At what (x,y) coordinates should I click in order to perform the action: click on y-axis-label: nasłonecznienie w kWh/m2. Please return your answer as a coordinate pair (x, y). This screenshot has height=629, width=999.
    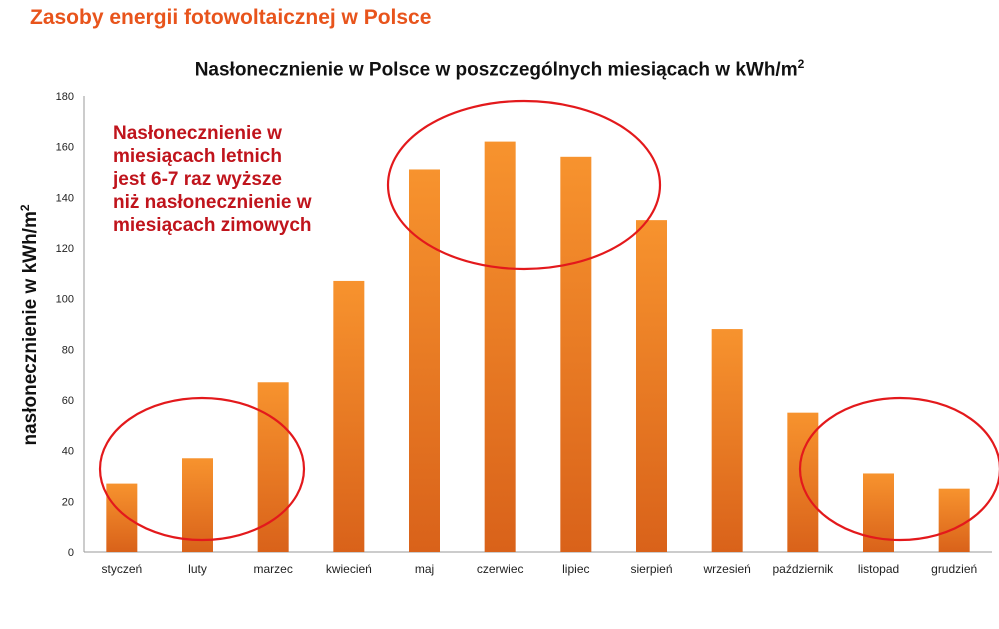
    Looking at the image, I should click on (29, 324).